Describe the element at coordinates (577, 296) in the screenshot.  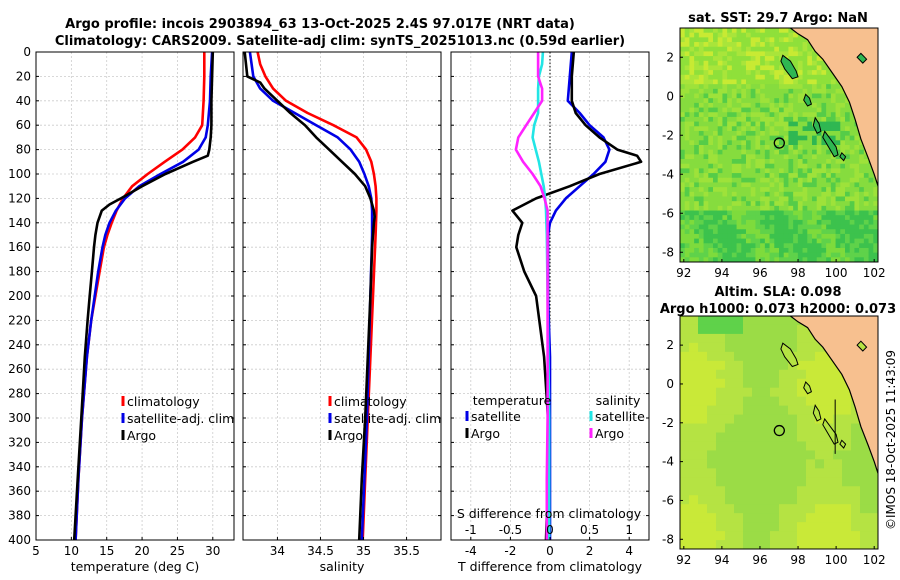
I see `series-line-temperature-argo` at that location.